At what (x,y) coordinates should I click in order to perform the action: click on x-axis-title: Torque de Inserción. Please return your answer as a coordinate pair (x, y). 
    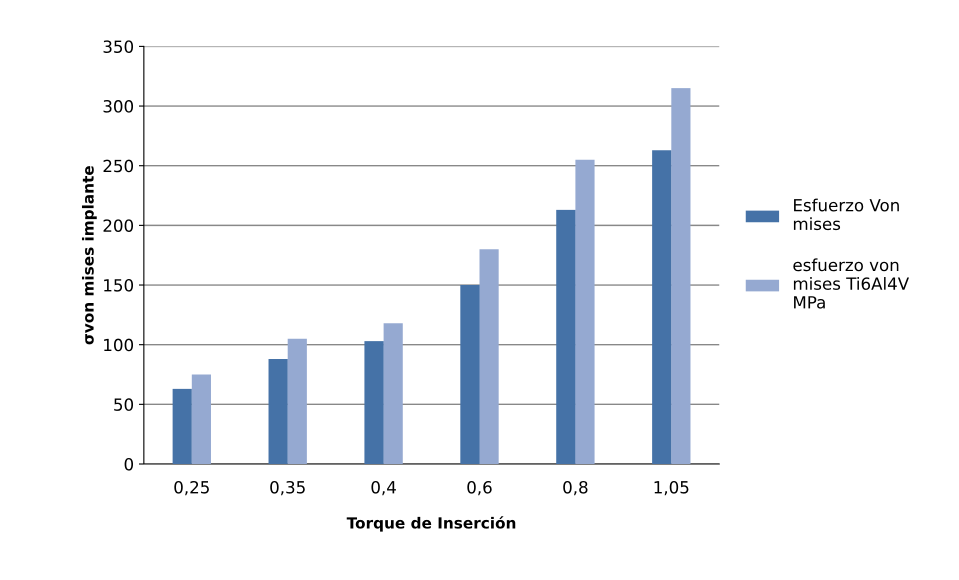
    Looking at the image, I should click on (431, 524).